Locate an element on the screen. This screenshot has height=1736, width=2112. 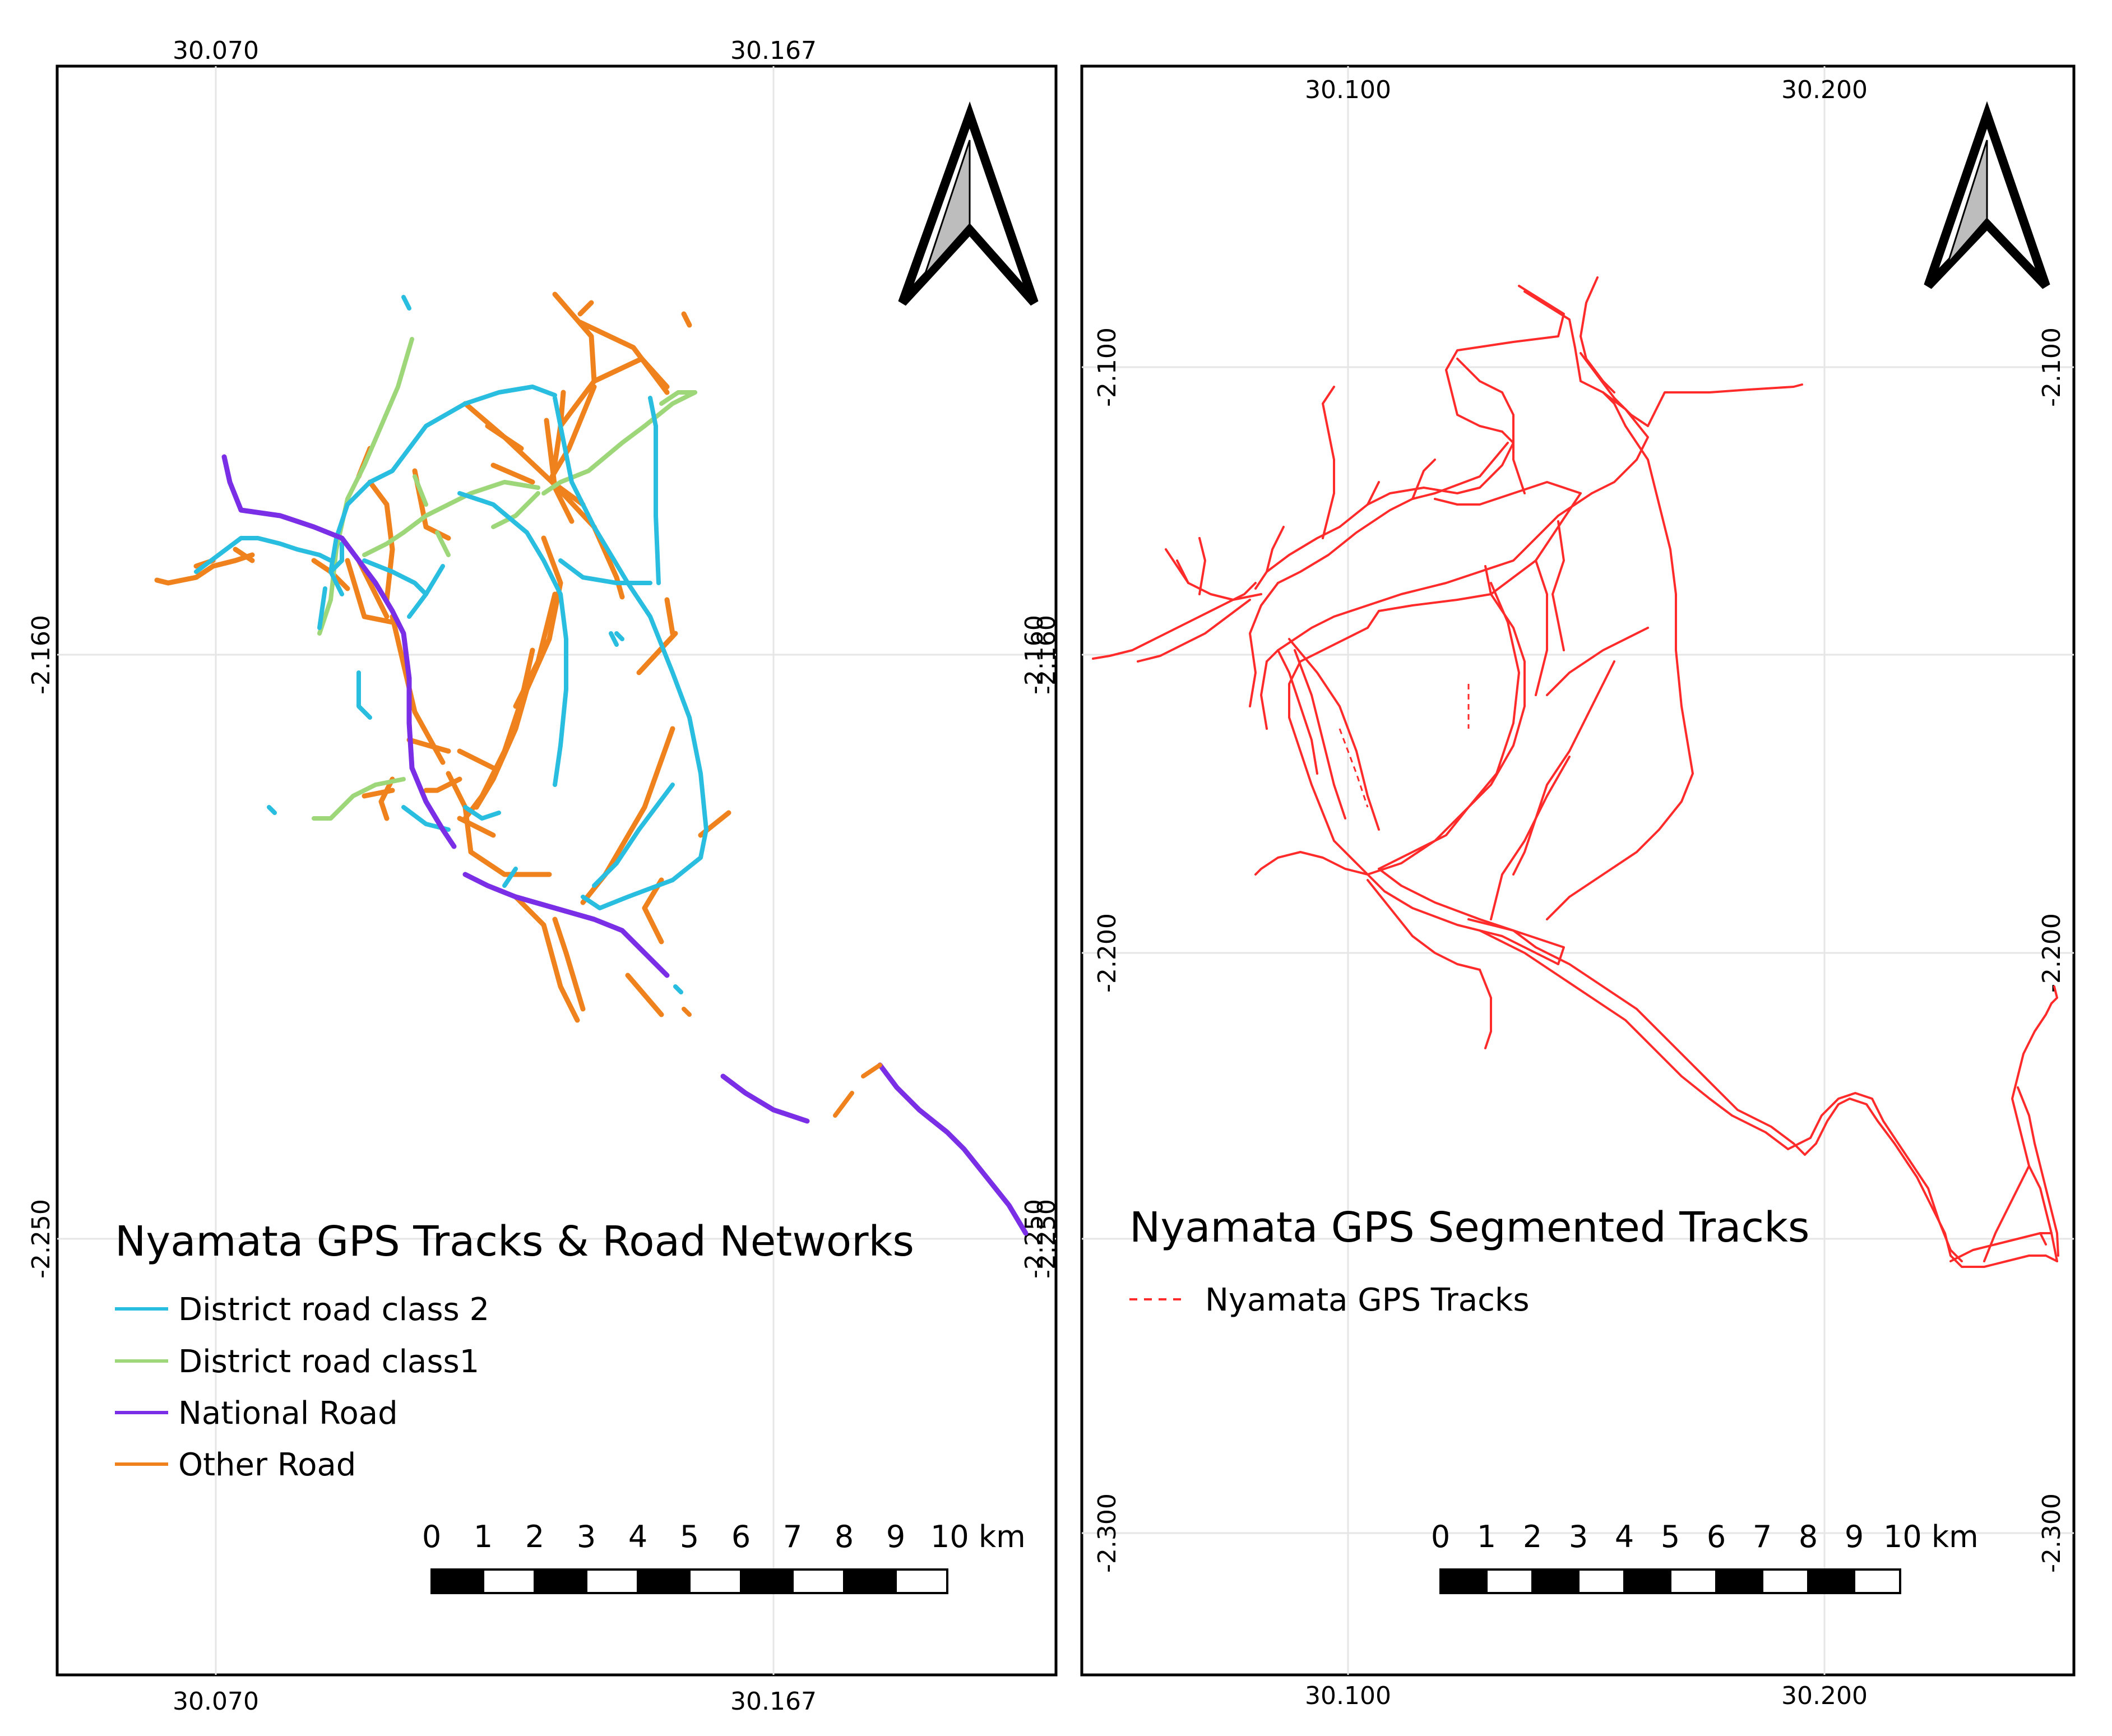
left-scale-label: 0 is located at coordinates (431, 1536).